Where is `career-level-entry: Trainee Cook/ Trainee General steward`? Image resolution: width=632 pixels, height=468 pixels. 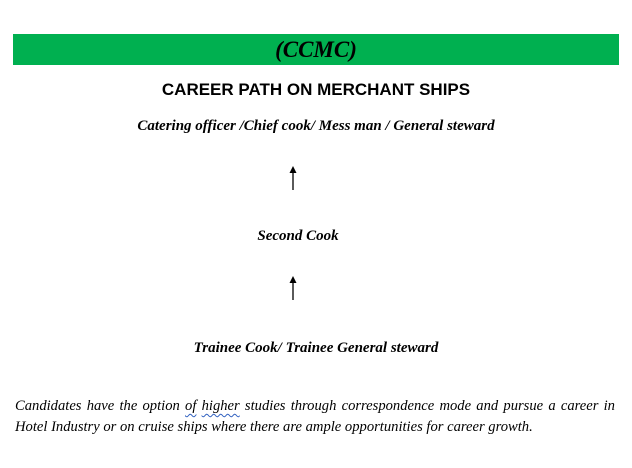
career-level-entry: Trainee Cook/ Trainee General steward is located at coordinates (316, 348).